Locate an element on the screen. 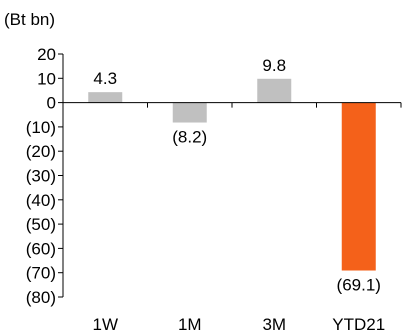  category-label: YTD21 is located at coordinates (358, 324).